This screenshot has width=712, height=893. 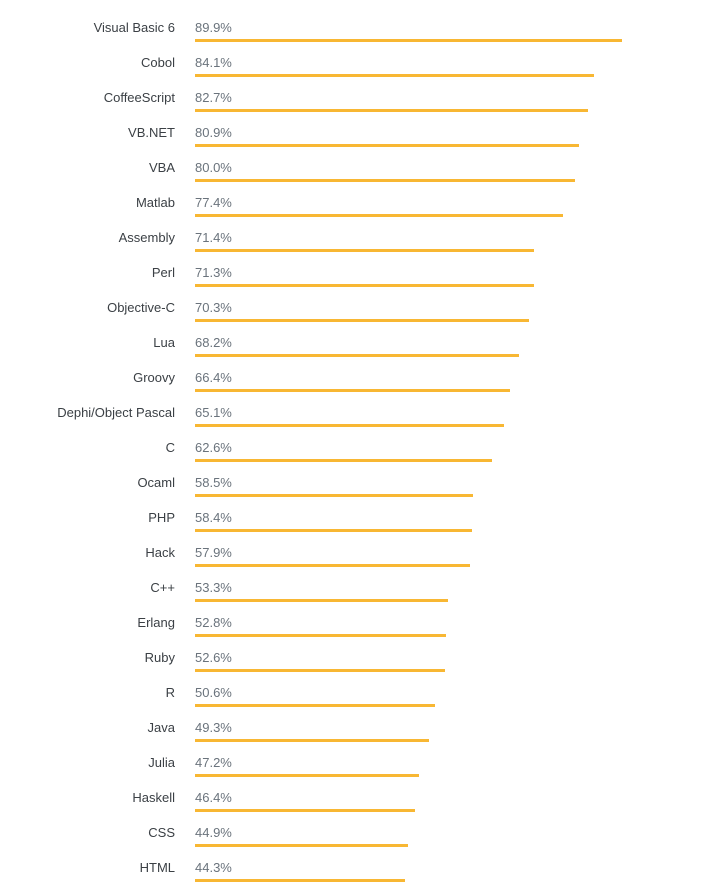 I want to click on category-label: Julia, so click(x=161, y=762).